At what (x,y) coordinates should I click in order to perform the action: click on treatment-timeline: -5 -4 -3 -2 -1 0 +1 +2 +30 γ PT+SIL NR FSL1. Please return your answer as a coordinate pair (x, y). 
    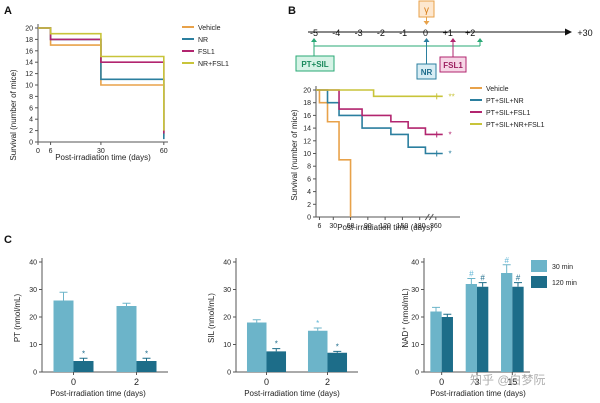
    Looking at the image, I should click on (444, 40).